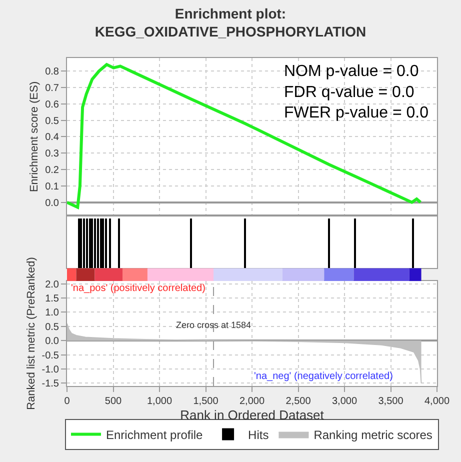 The image size is (461, 462). Describe the element at coordinates (356, 92) in the screenshot. I see `annotation: NOM p-value = 0.0 FDR q-value = 0.0 FWER p-value = 0.0` at that location.